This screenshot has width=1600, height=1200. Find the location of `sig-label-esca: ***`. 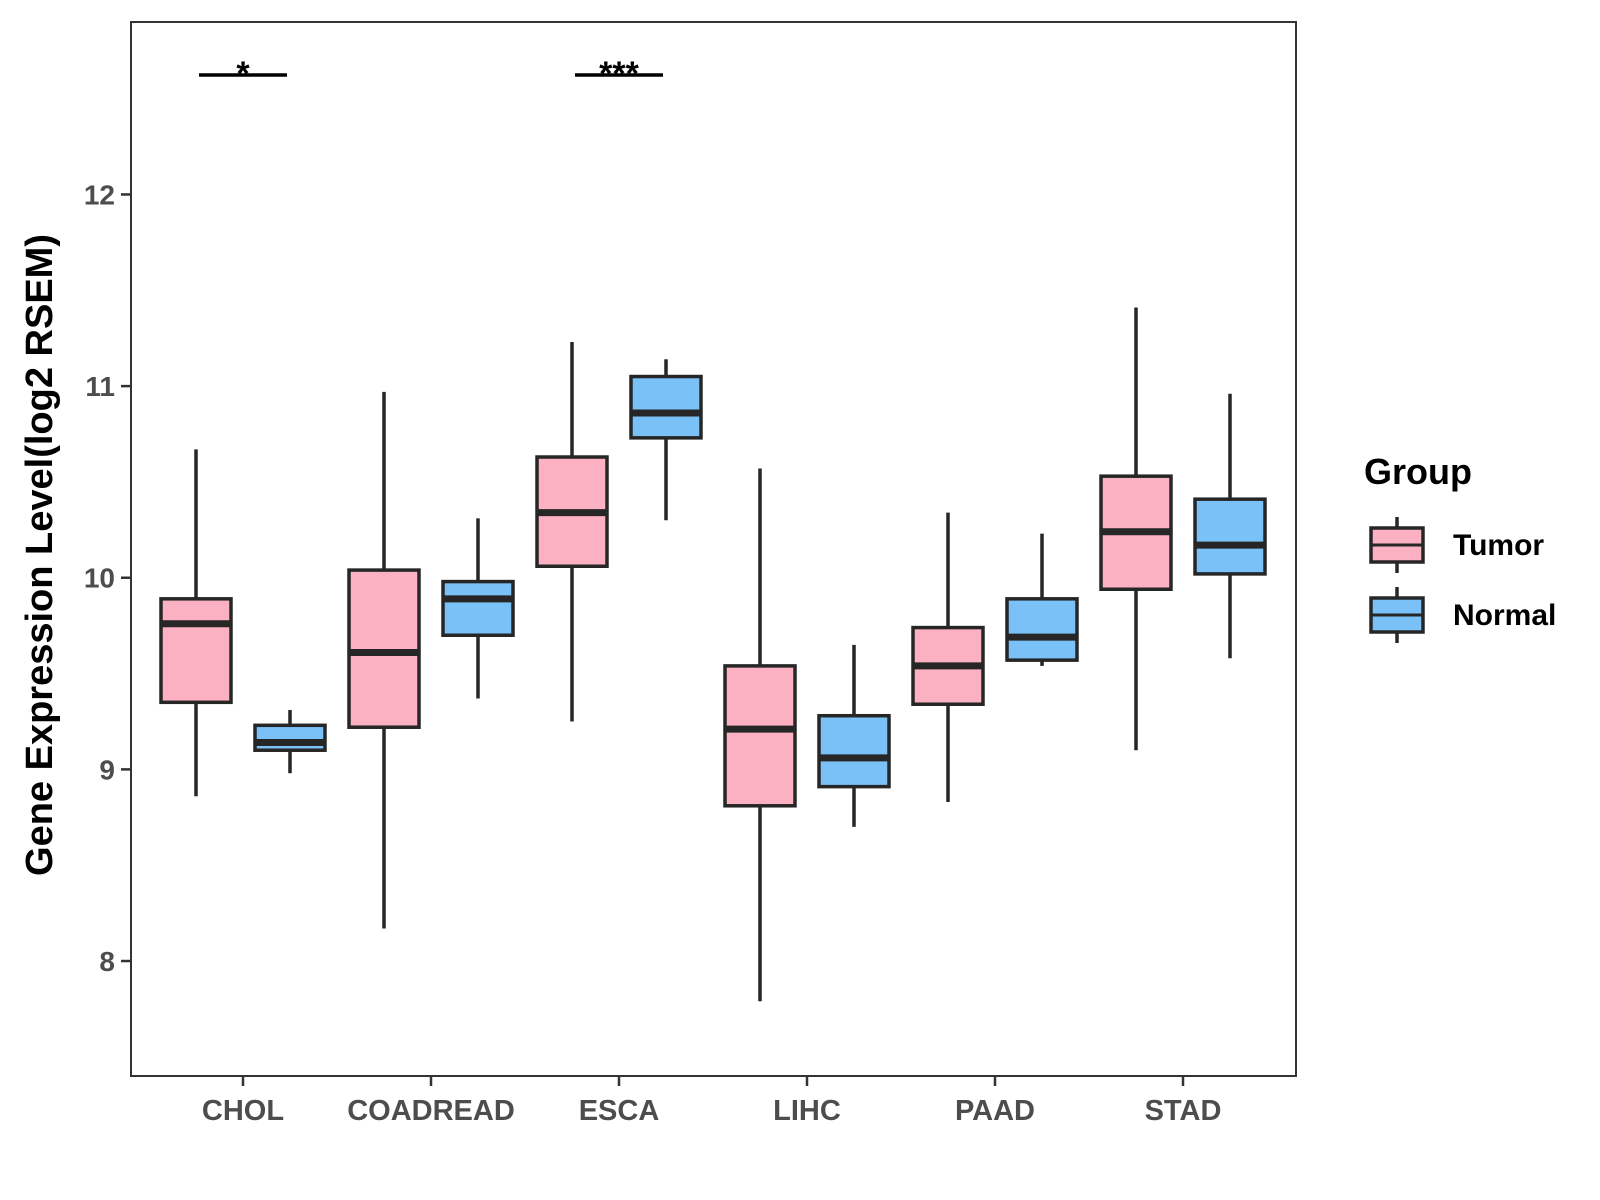

sig-label-esca: *** is located at coordinates (619, 74).